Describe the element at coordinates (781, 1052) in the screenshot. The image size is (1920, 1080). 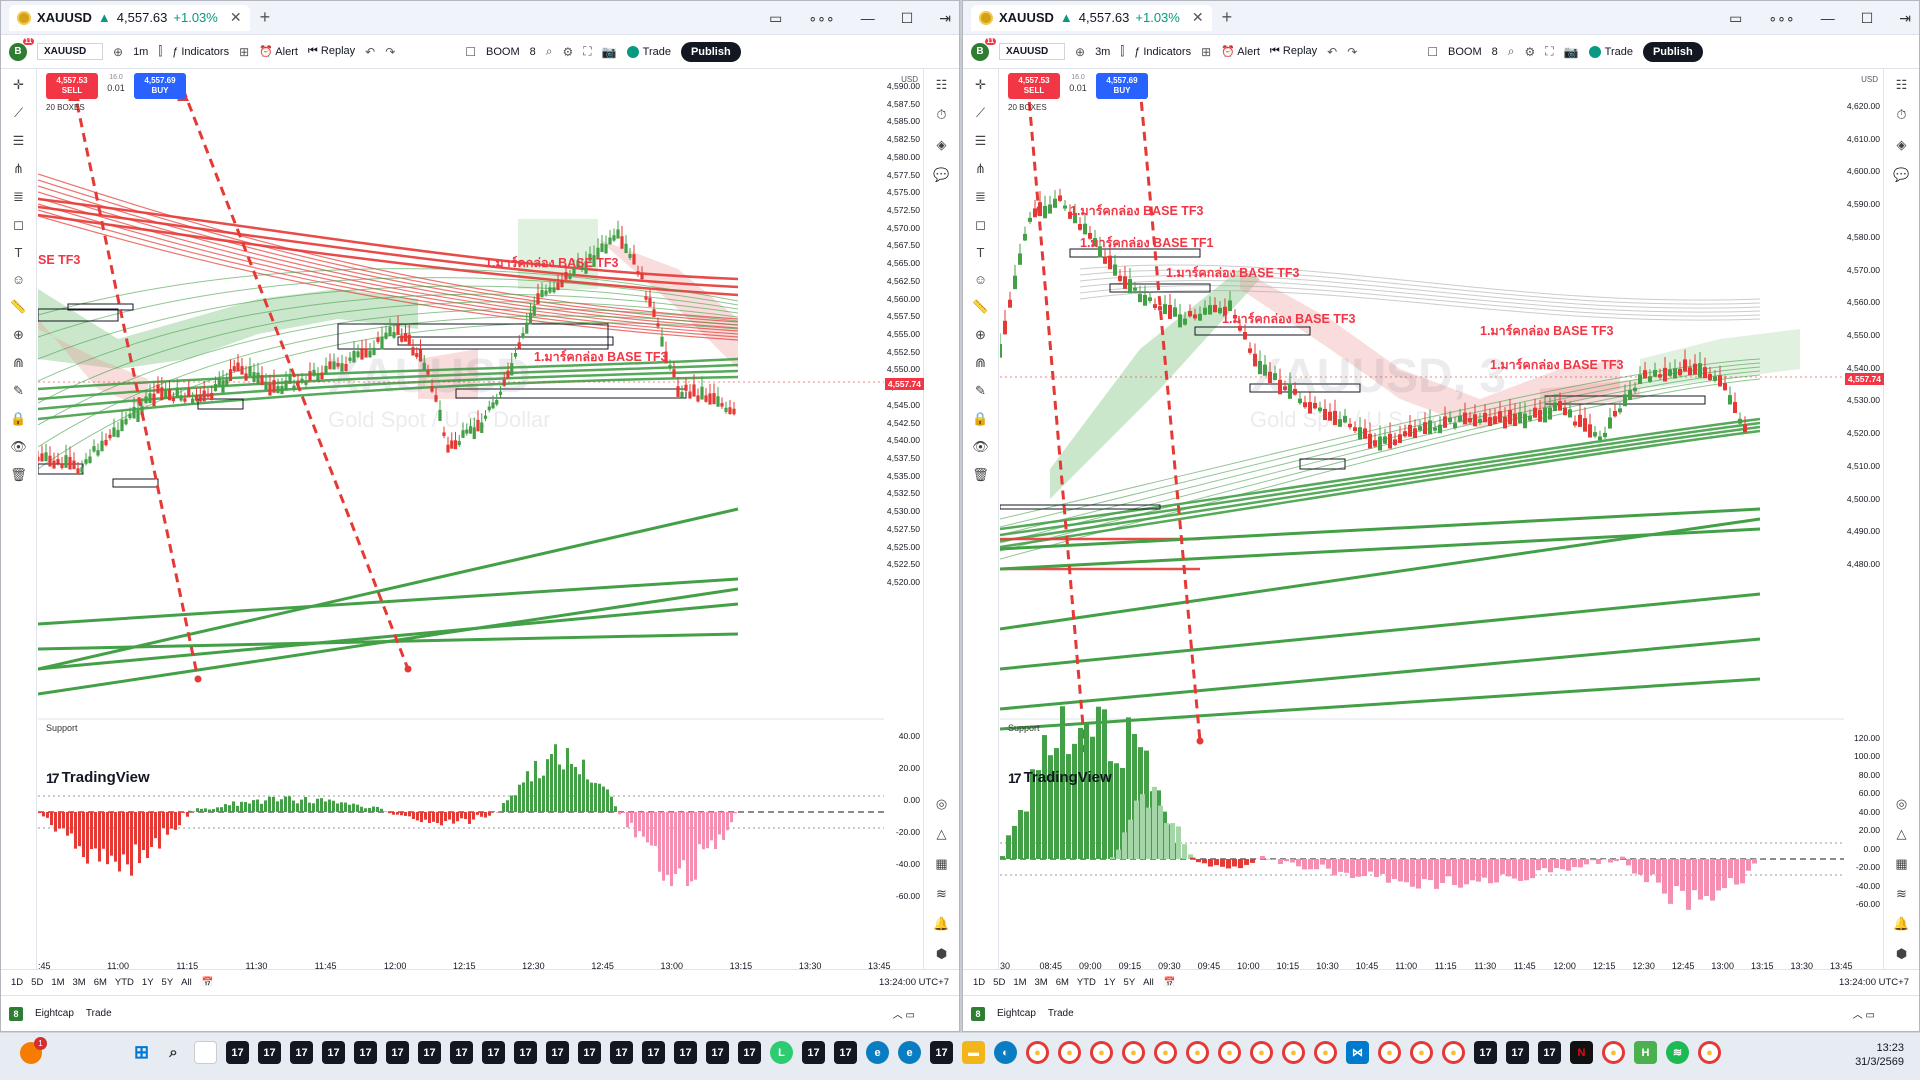
I see `line-app-icon: L` at that location.